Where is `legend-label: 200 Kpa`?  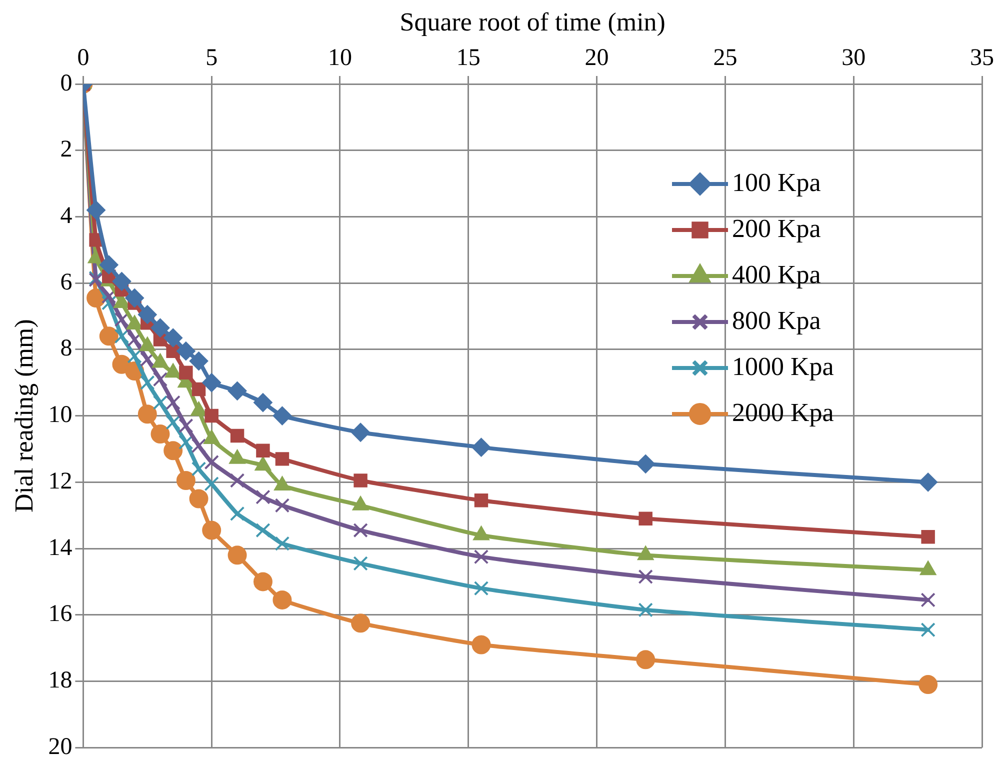 legend-label: 200 Kpa is located at coordinates (777, 228).